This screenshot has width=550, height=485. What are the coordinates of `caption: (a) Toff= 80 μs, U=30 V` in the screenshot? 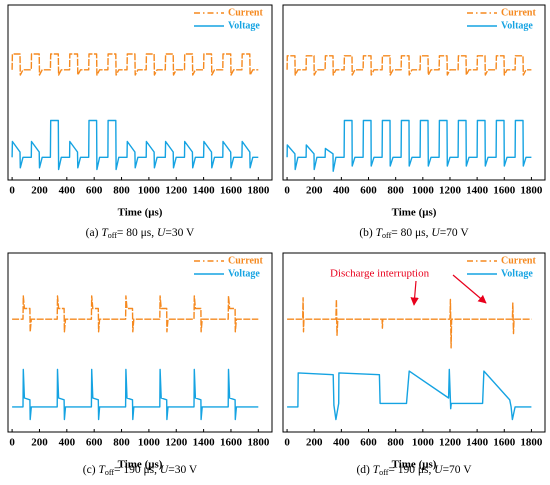 It's located at (140, 233).